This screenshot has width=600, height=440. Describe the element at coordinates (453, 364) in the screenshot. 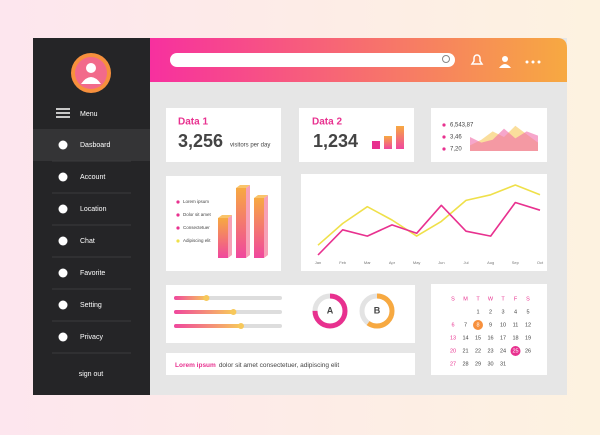

I see `day: 27` at that location.